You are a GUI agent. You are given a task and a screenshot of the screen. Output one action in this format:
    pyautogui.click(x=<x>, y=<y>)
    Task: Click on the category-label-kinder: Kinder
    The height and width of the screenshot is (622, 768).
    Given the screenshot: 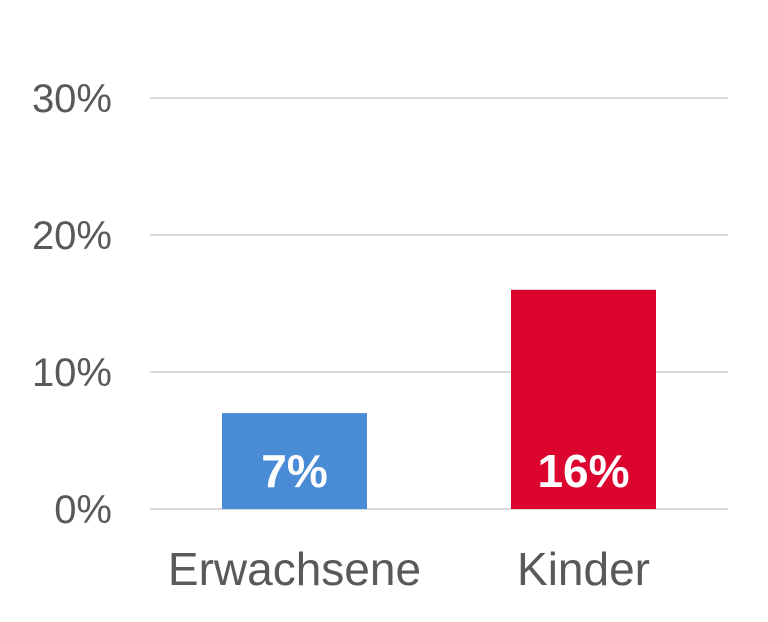 What is the action you would take?
    pyautogui.click(x=583, y=569)
    